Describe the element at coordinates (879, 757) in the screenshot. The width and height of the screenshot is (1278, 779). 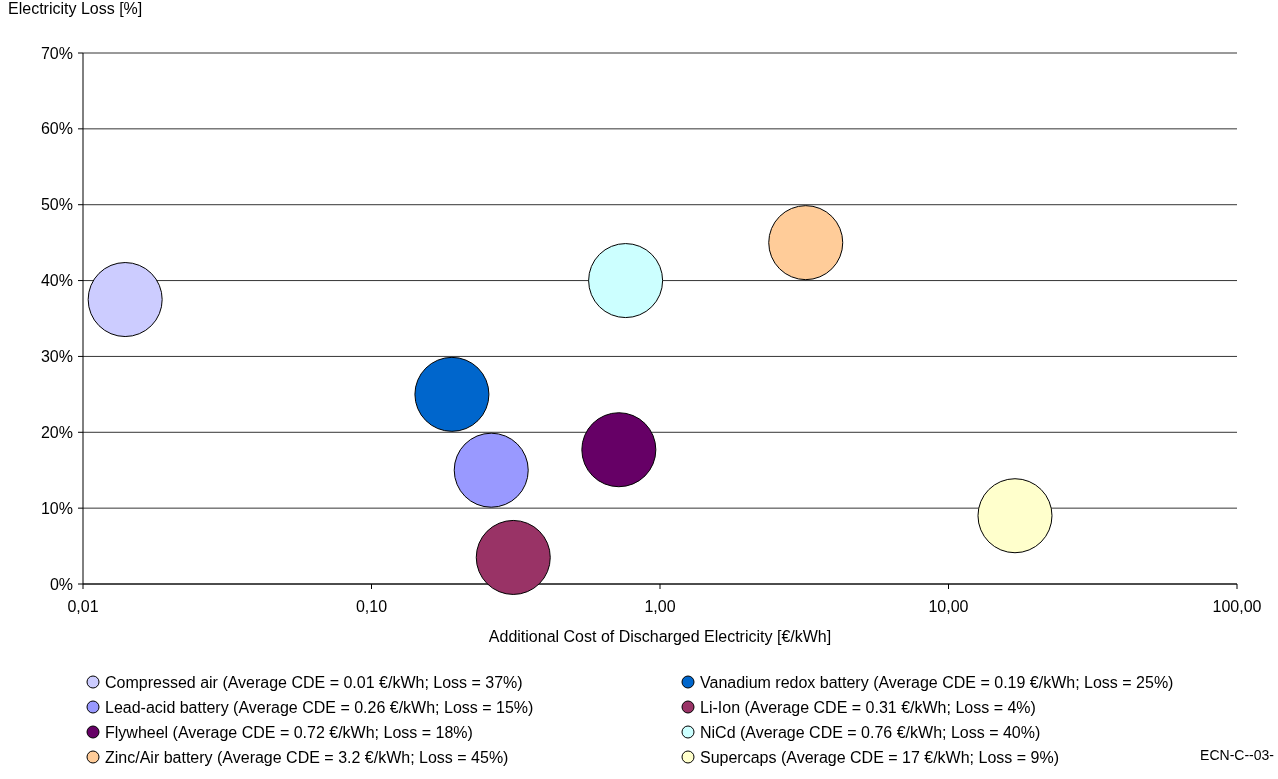
I see `legend-label: Supercaps (Average CDE = 17 €/kWh; Loss = 9%)` at that location.